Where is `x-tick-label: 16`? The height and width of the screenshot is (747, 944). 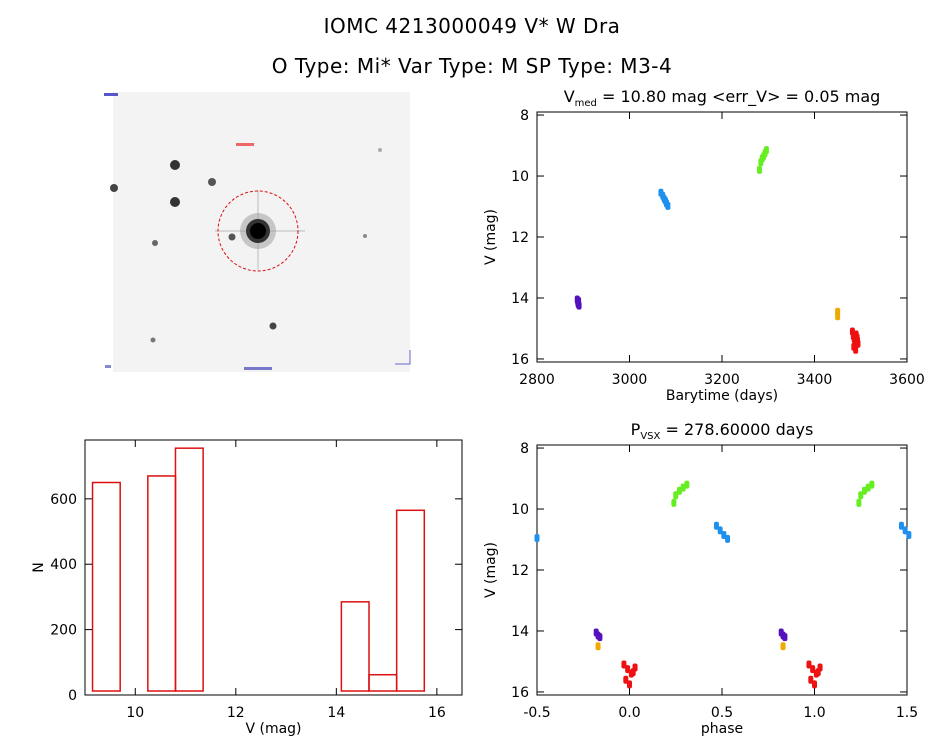
x-tick-label: 16 is located at coordinates (437, 713).